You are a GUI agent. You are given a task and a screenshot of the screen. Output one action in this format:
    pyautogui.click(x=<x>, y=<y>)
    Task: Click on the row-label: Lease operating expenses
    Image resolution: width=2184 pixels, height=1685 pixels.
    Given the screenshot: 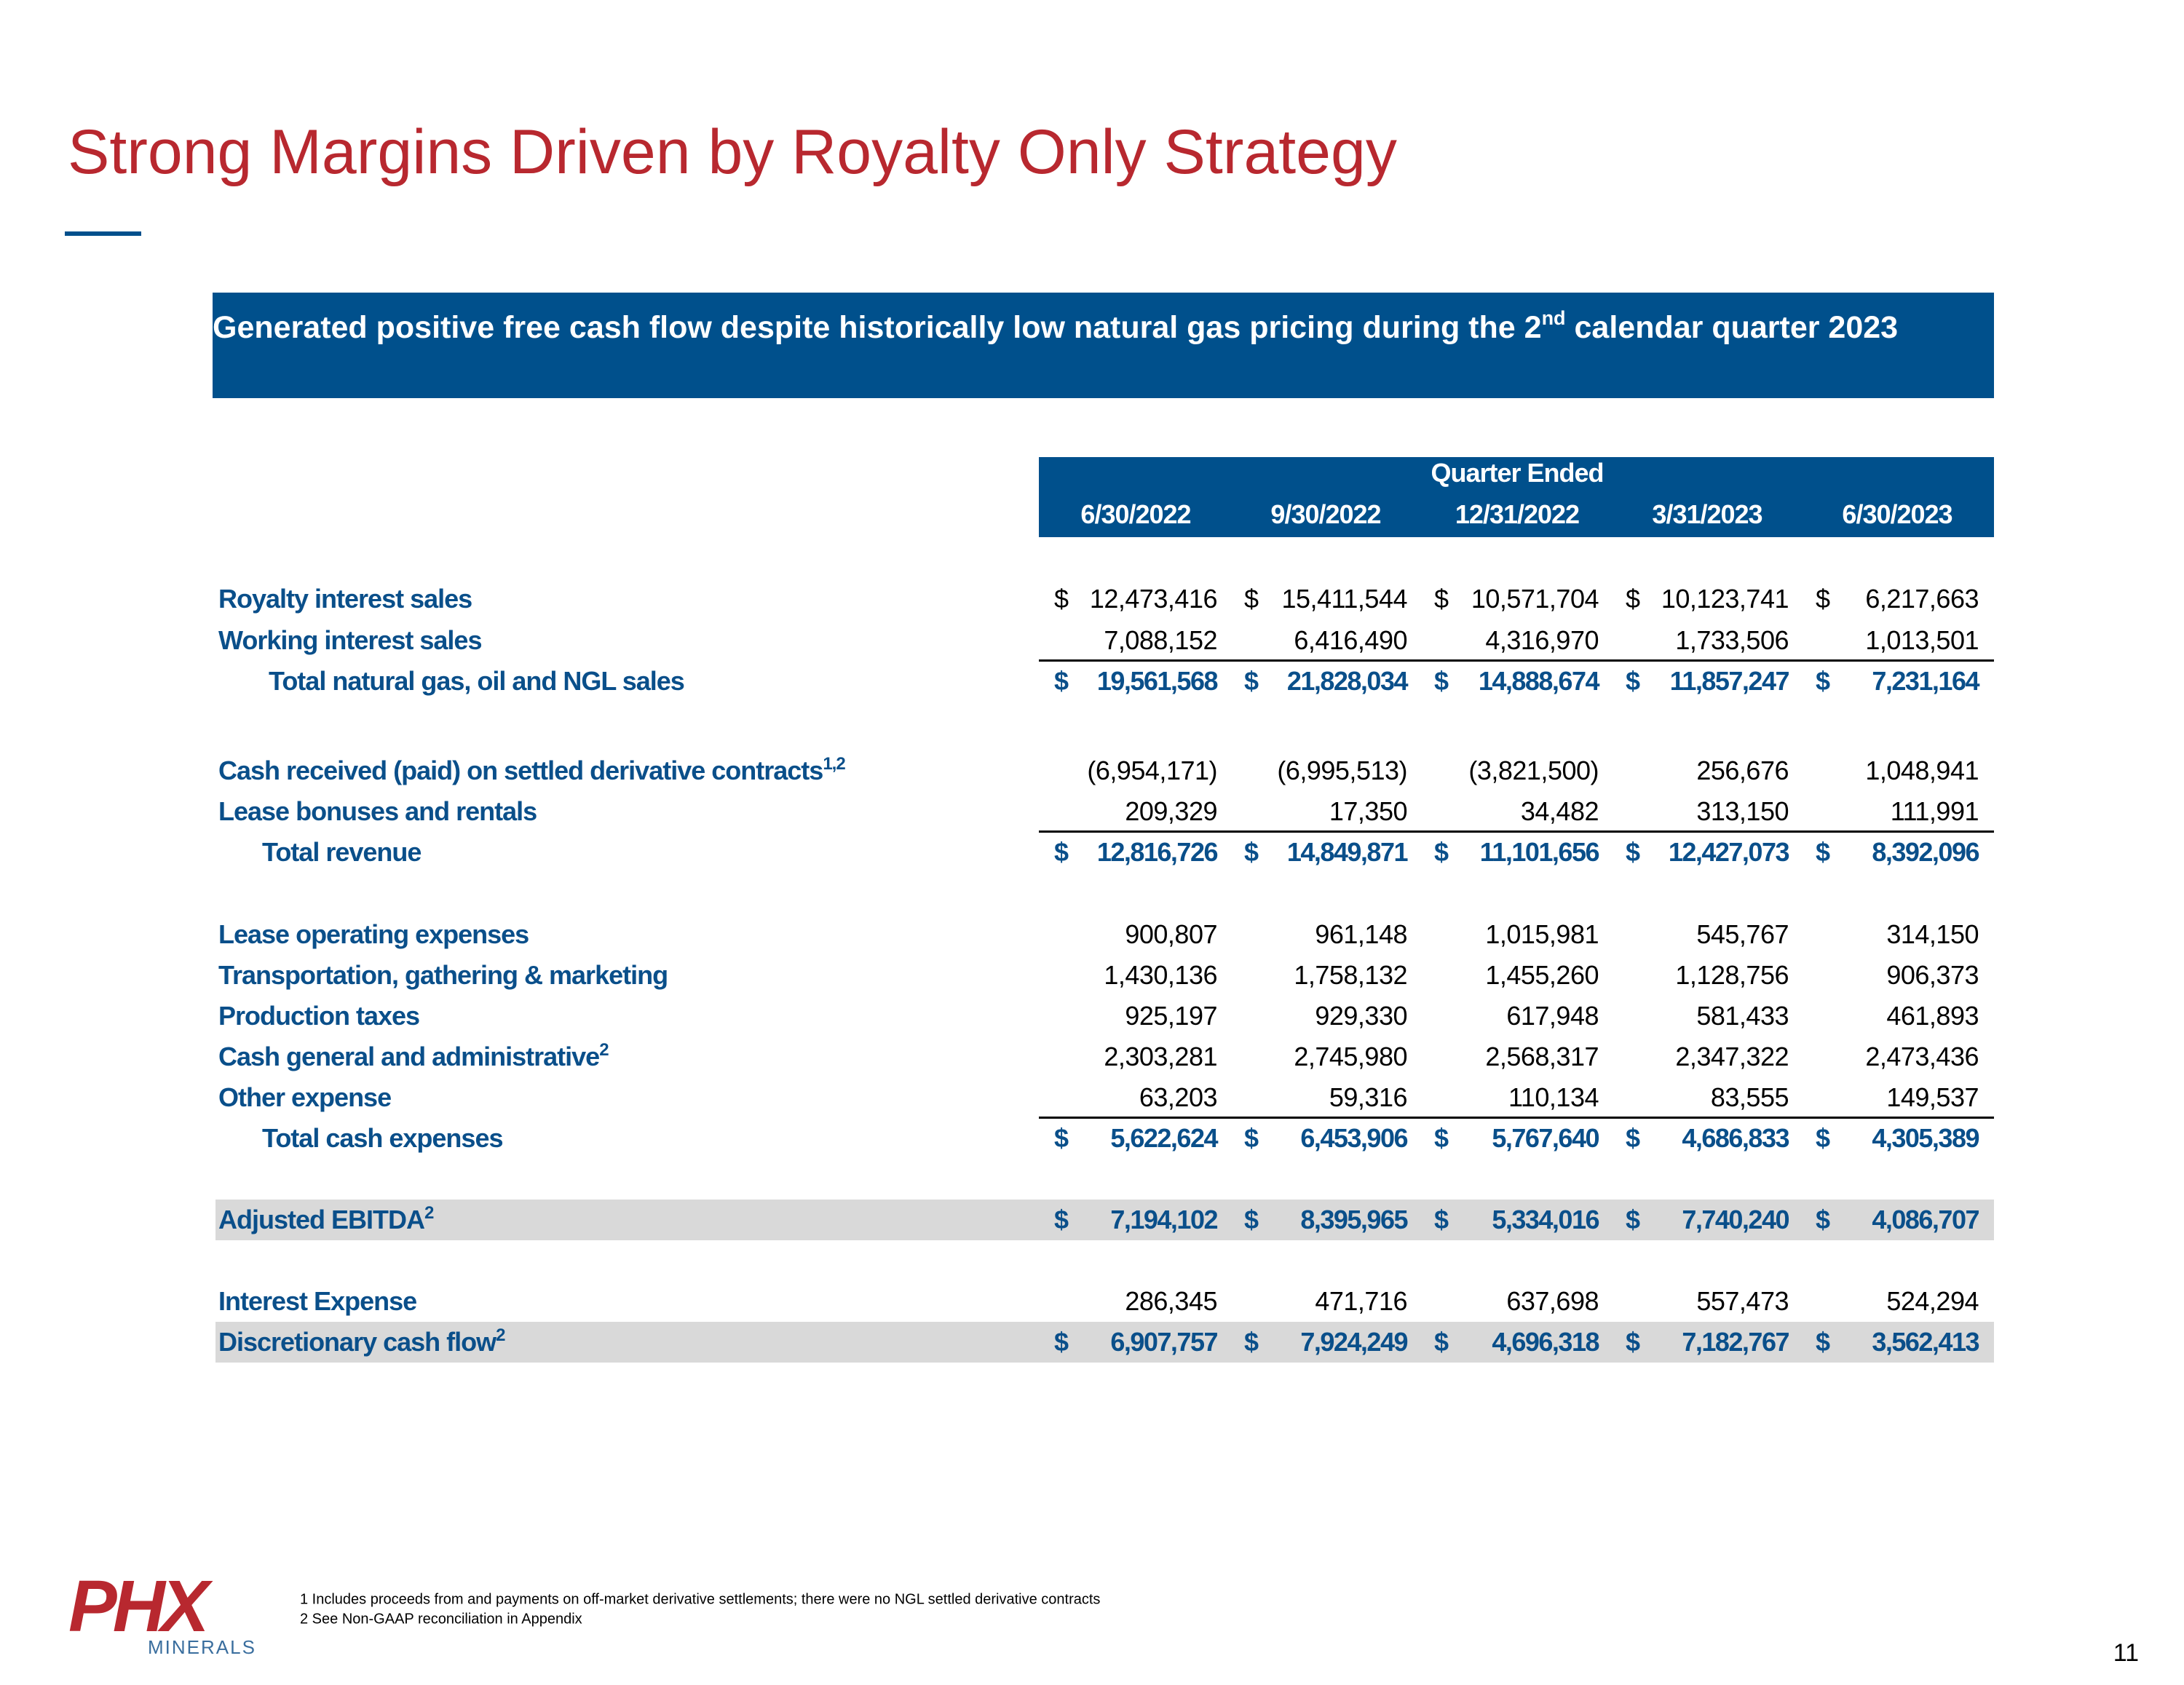 What is the action you would take?
    pyautogui.click(x=373, y=934)
    